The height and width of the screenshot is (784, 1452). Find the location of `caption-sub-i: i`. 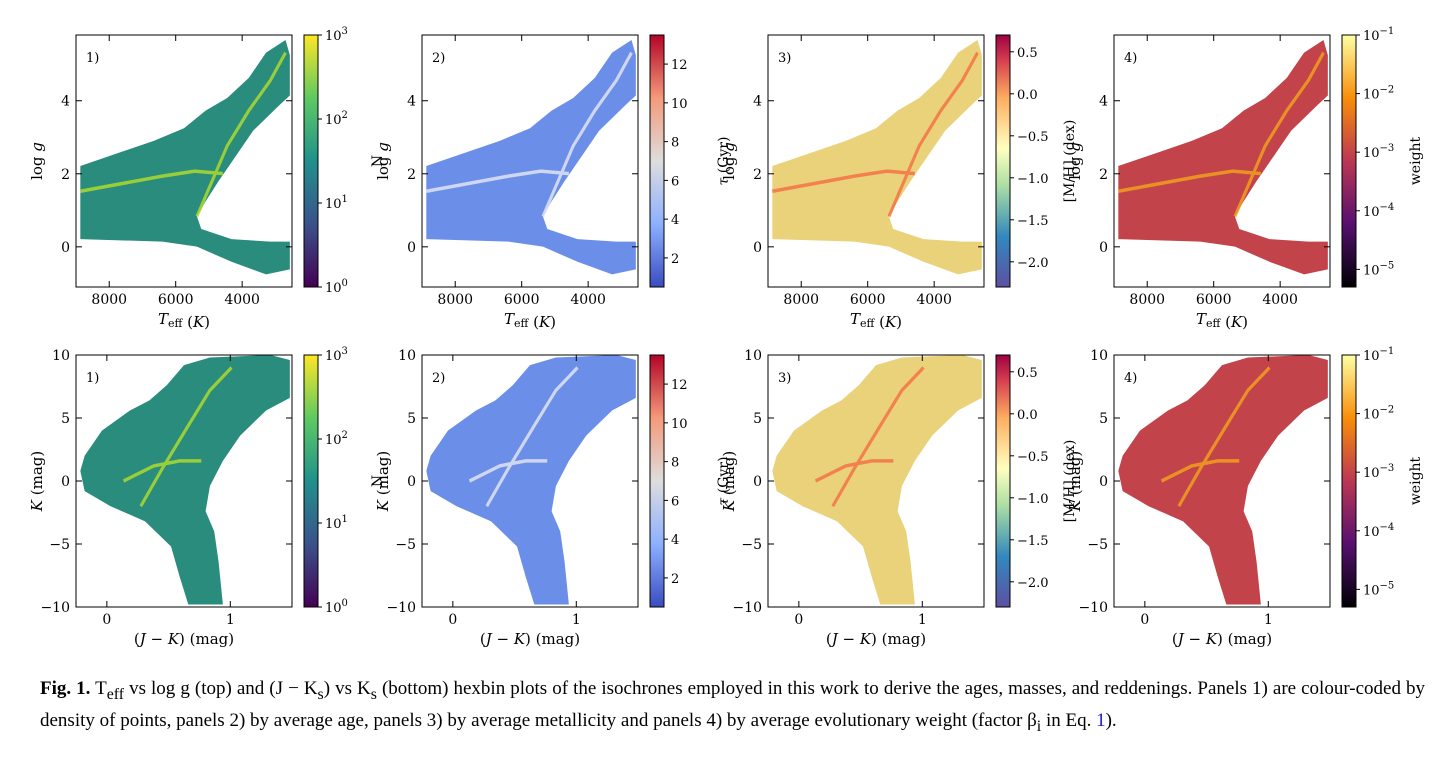

caption-sub-i: i is located at coordinates (1039, 726).